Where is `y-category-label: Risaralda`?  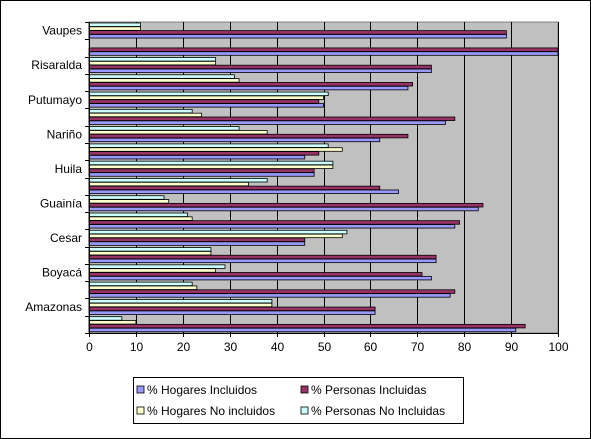 y-category-label: Risaralda is located at coordinates (56, 65).